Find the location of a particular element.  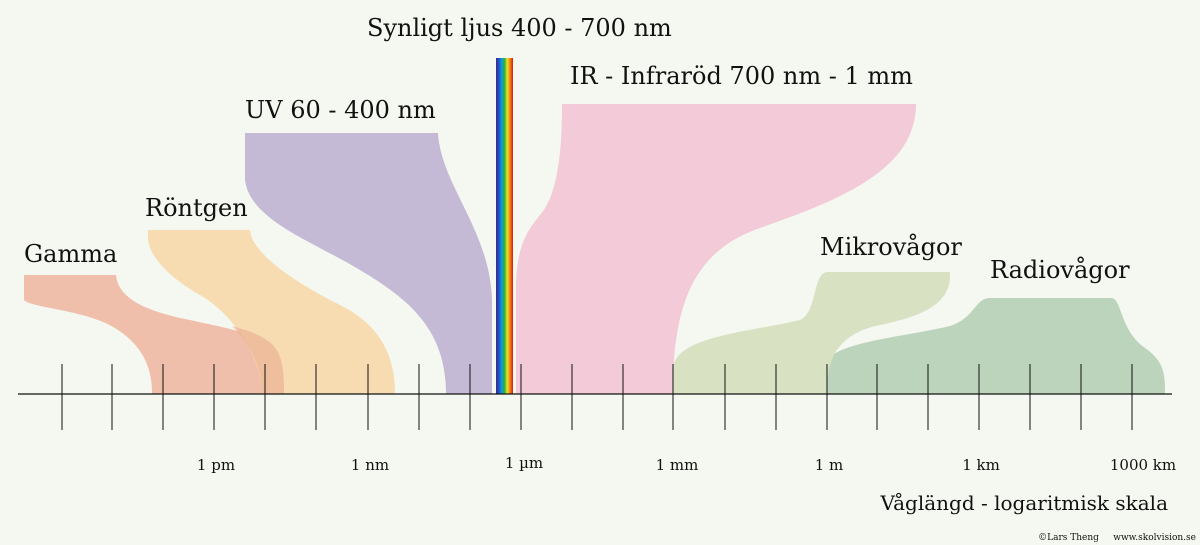

tick-label-1000km: 1000 km is located at coordinates (1143, 465).